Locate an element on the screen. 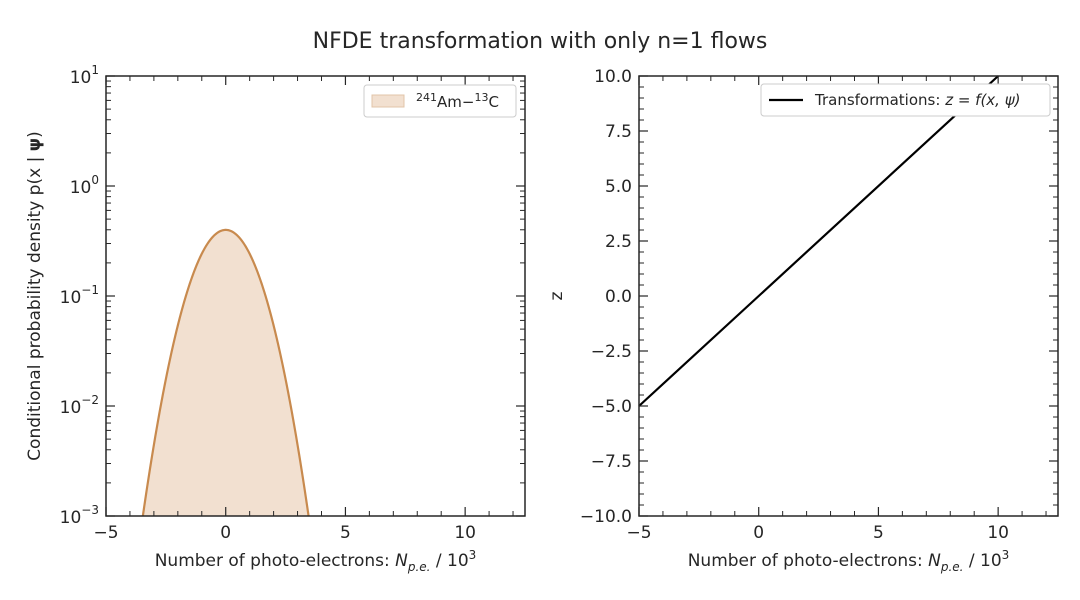 The height and width of the screenshot is (600, 1080). figure-title: NFDE transformation with only n=1 flows is located at coordinates (540, 41).